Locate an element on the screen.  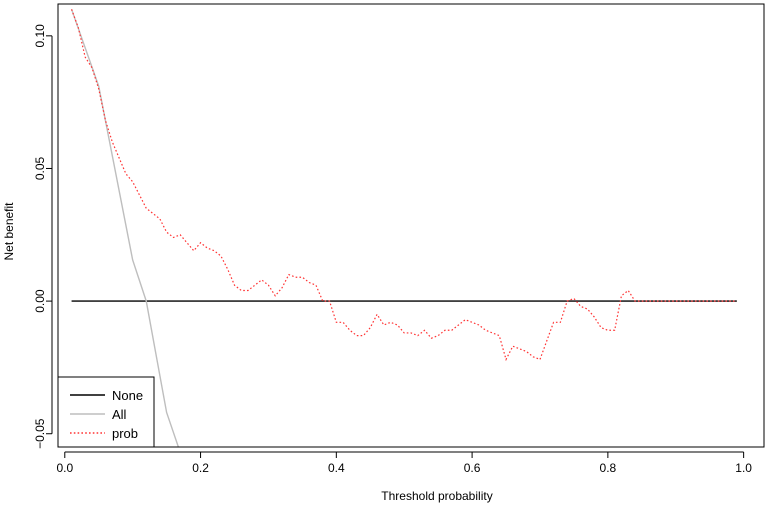
x-tick-label: 0.6 is located at coordinates (472, 468).